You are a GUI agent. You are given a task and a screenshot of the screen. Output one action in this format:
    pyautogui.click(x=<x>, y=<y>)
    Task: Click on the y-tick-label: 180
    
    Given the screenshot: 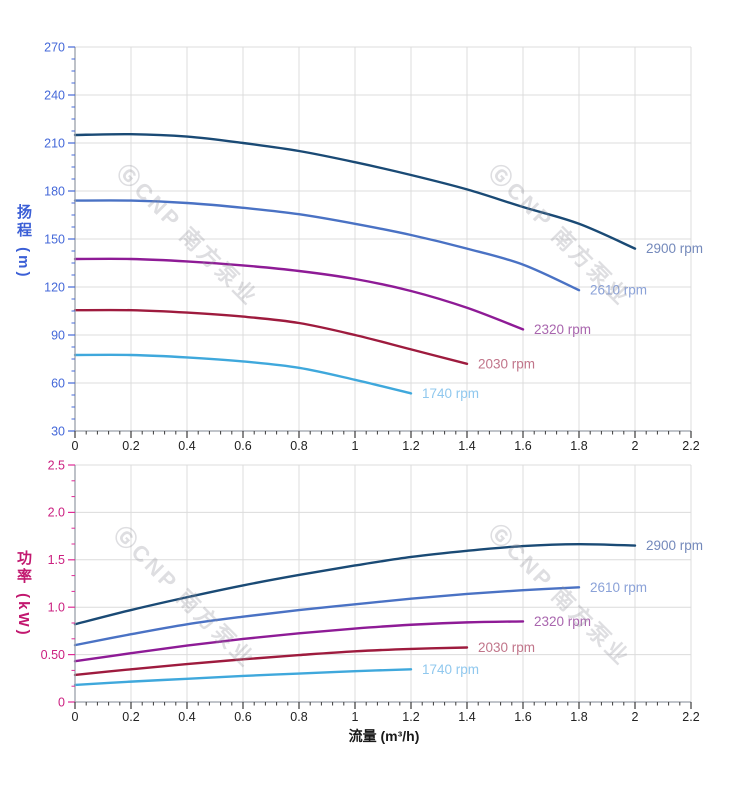 What is the action you would take?
    pyautogui.click(x=54, y=191)
    